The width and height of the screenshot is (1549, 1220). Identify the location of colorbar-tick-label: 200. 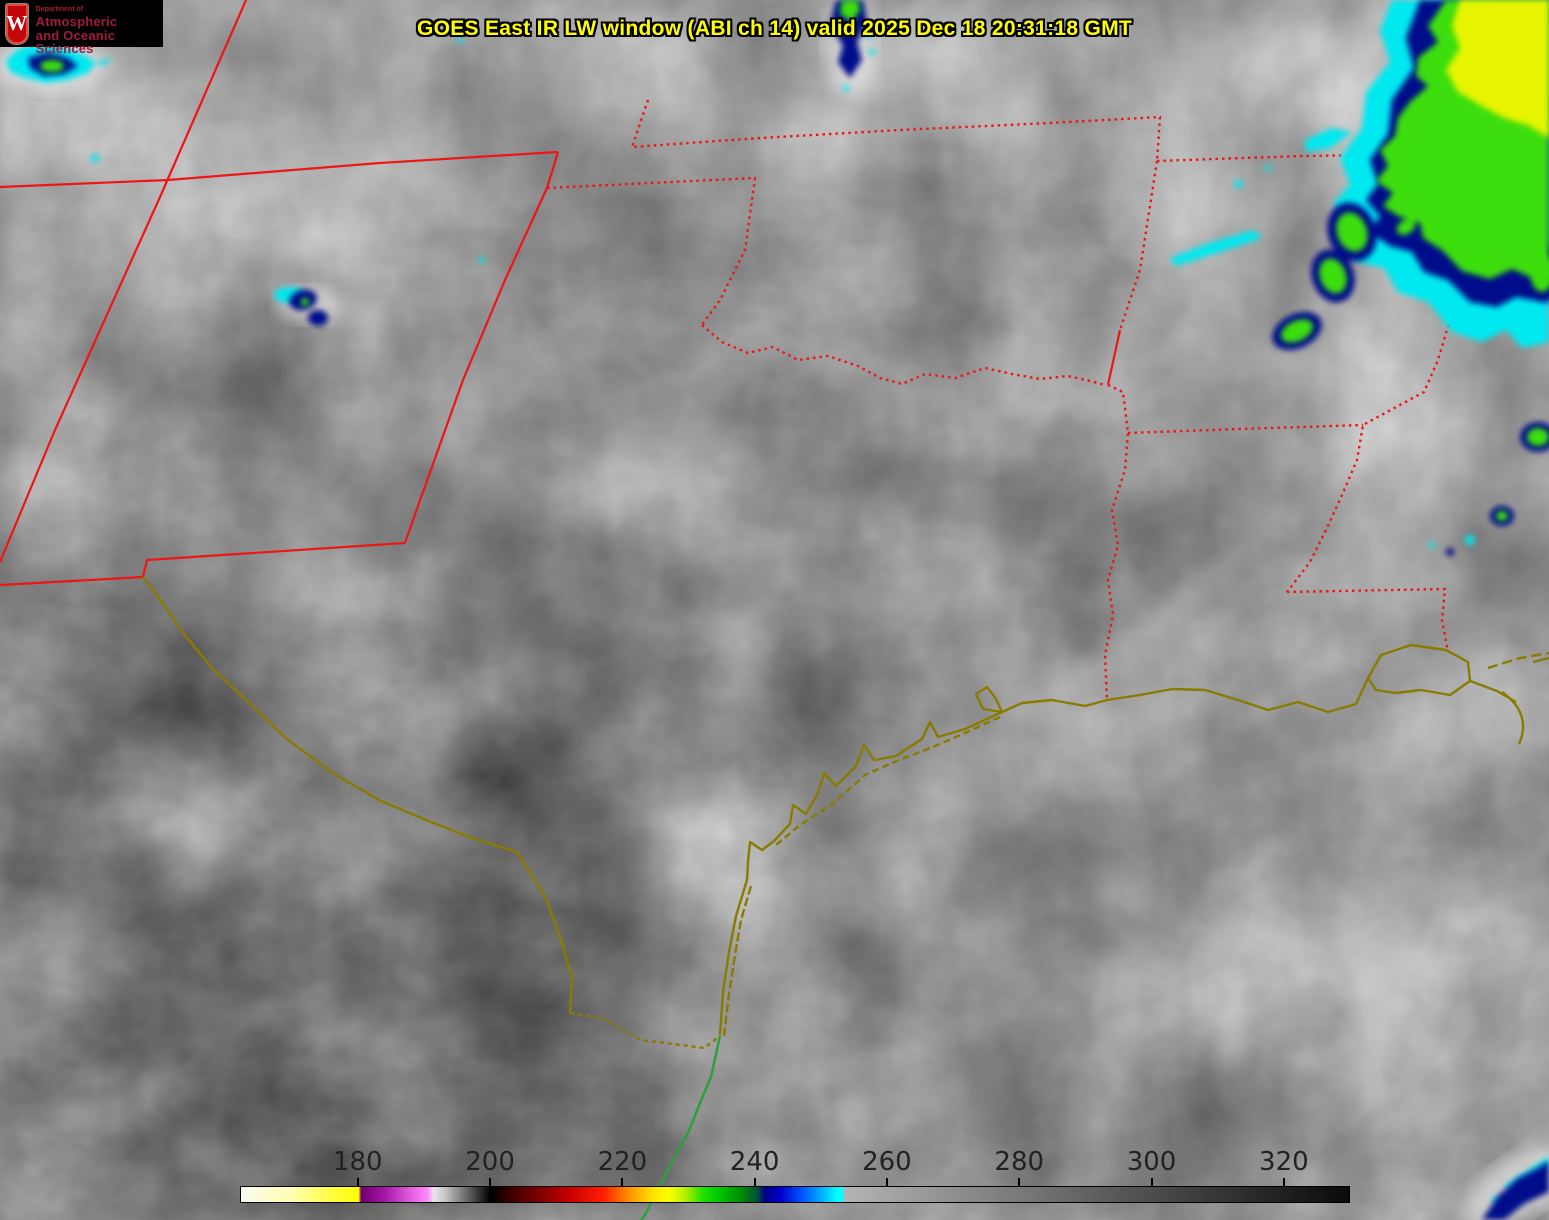
(490, 1162).